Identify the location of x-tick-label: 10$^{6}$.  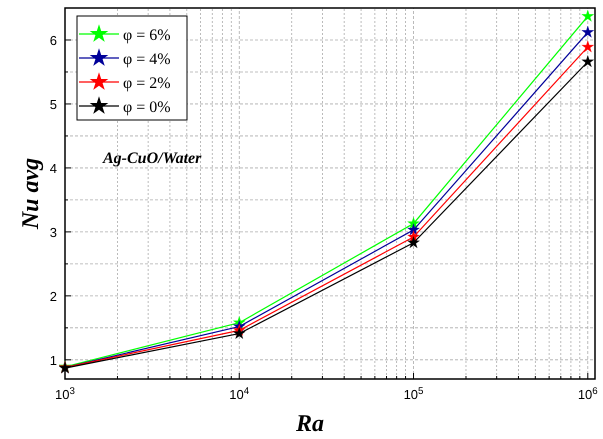
(588, 394).